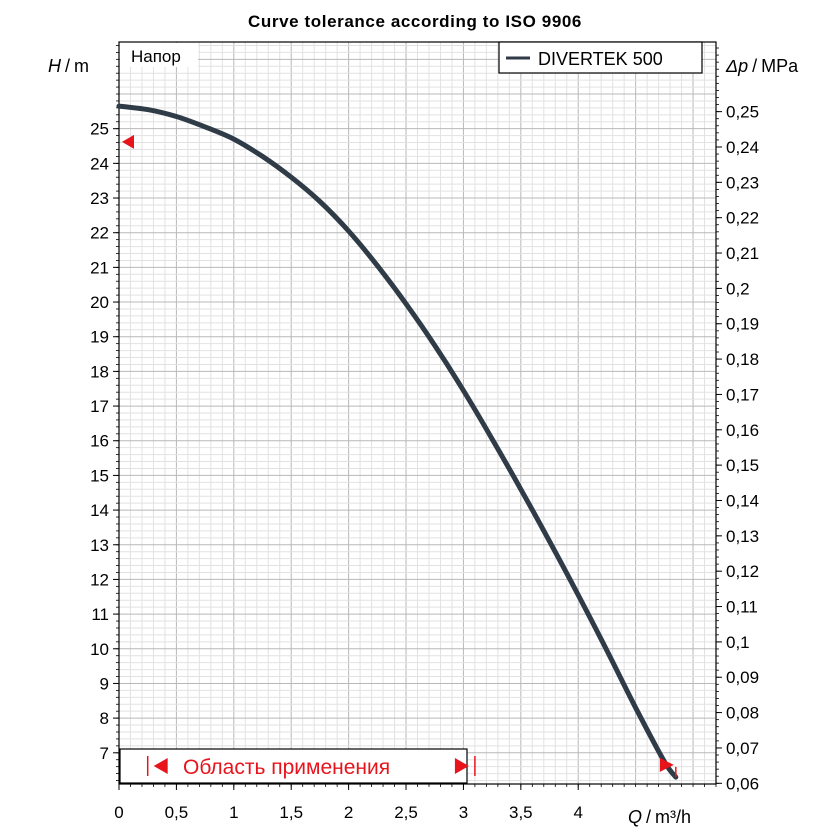  Describe the element at coordinates (521, 812) in the screenshot. I see `x-tick-label: 3,5` at that location.